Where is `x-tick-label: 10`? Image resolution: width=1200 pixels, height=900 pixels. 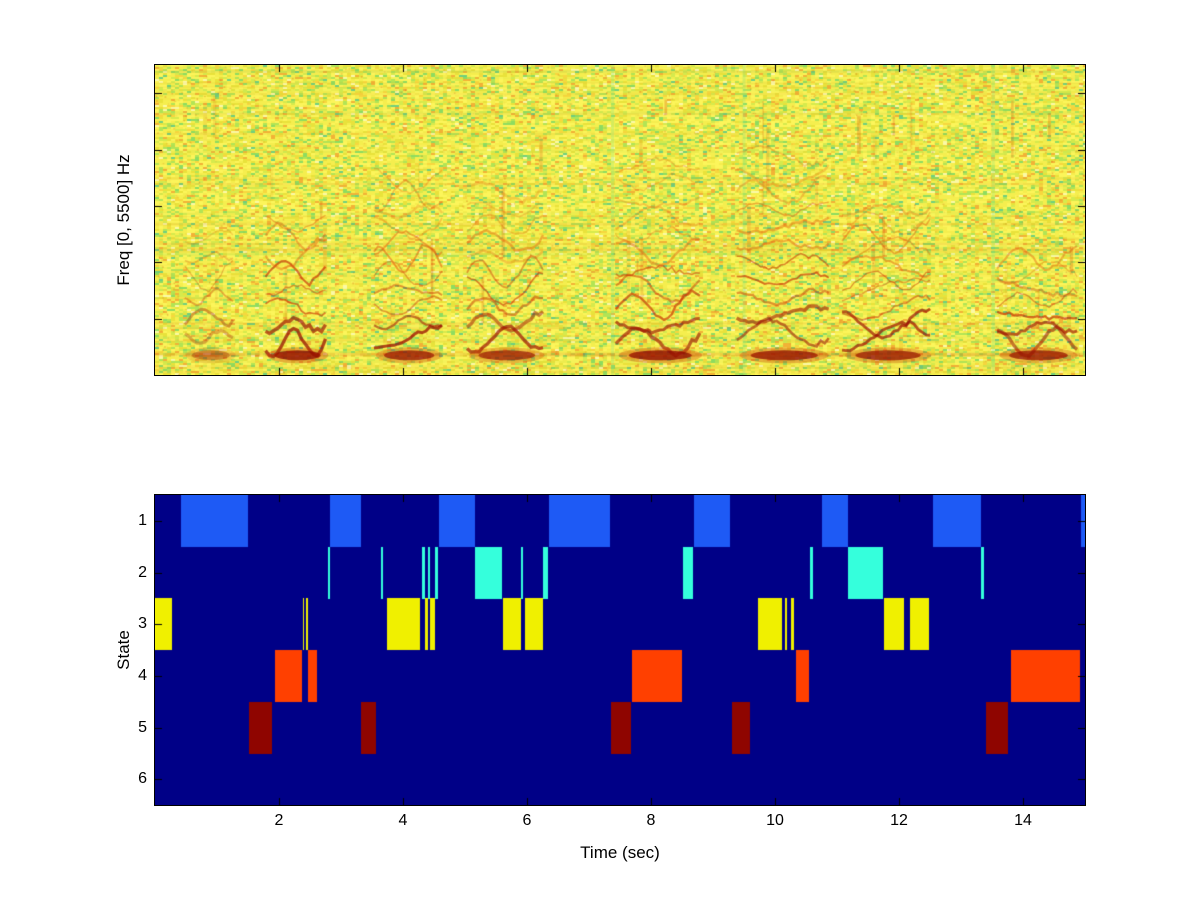
x-tick-label: 10 is located at coordinates (775, 820).